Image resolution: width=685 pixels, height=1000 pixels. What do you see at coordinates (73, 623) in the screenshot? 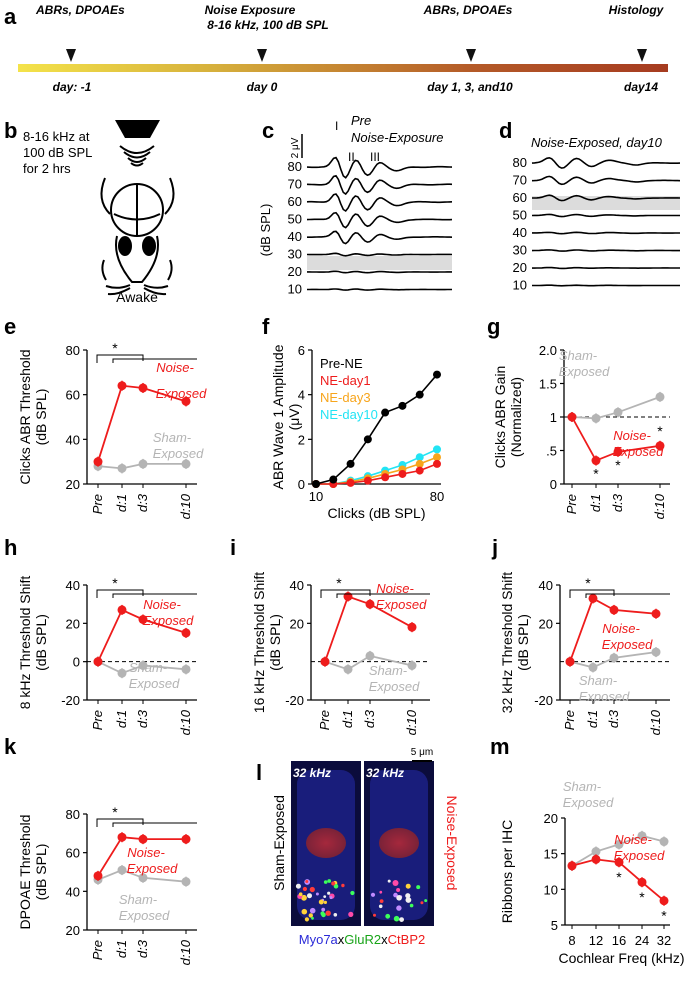
I see `y-tick-label: 20` at bounding box center [73, 623].